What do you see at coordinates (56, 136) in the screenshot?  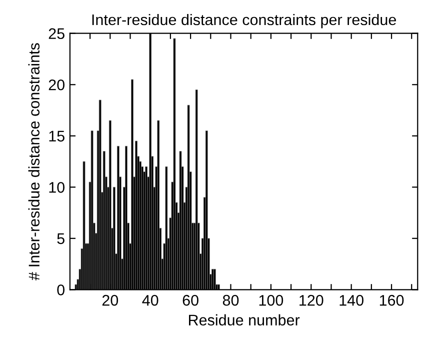 I see `y-tick-label: 15` at bounding box center [56, 136].